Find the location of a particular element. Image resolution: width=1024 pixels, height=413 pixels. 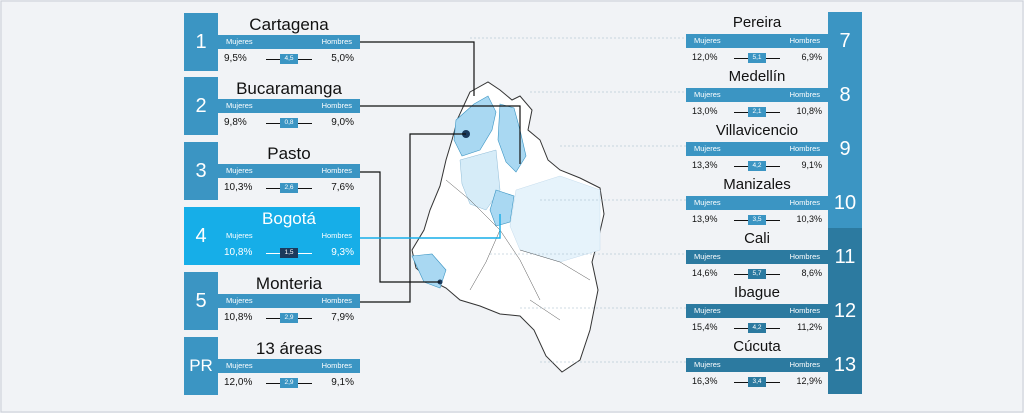

rate-values: 16,3% 3,4 12,9% is located at coordinates (757, 382).